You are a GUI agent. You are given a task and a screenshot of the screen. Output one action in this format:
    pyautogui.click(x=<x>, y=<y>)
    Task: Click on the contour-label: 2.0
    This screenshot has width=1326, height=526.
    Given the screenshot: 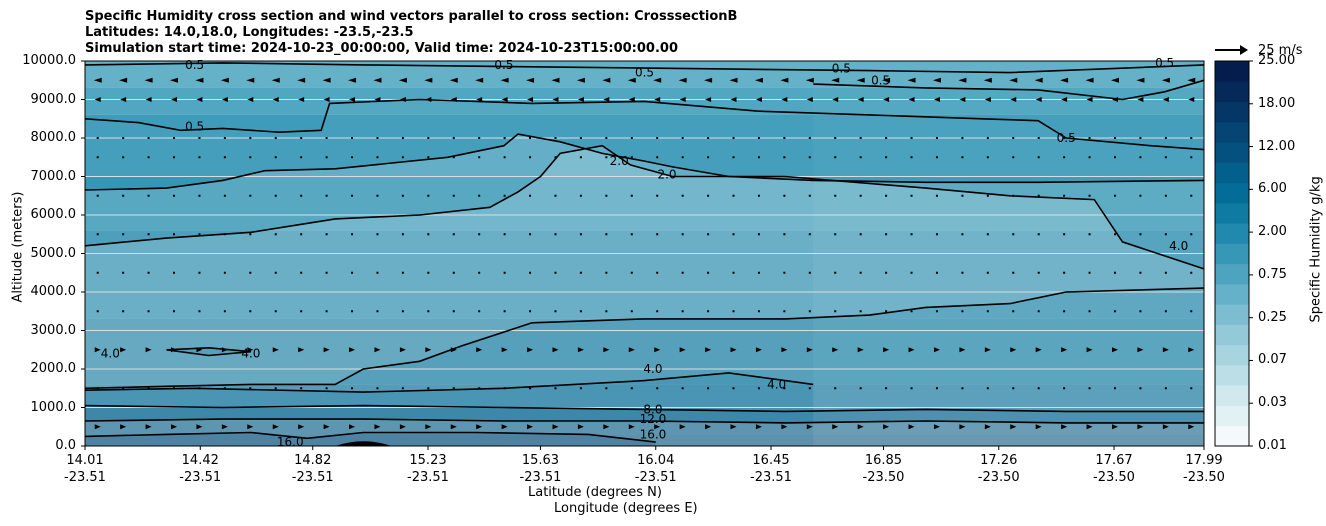 What is the action you would take?
    pyautogui.click(x=619, y=161)
    